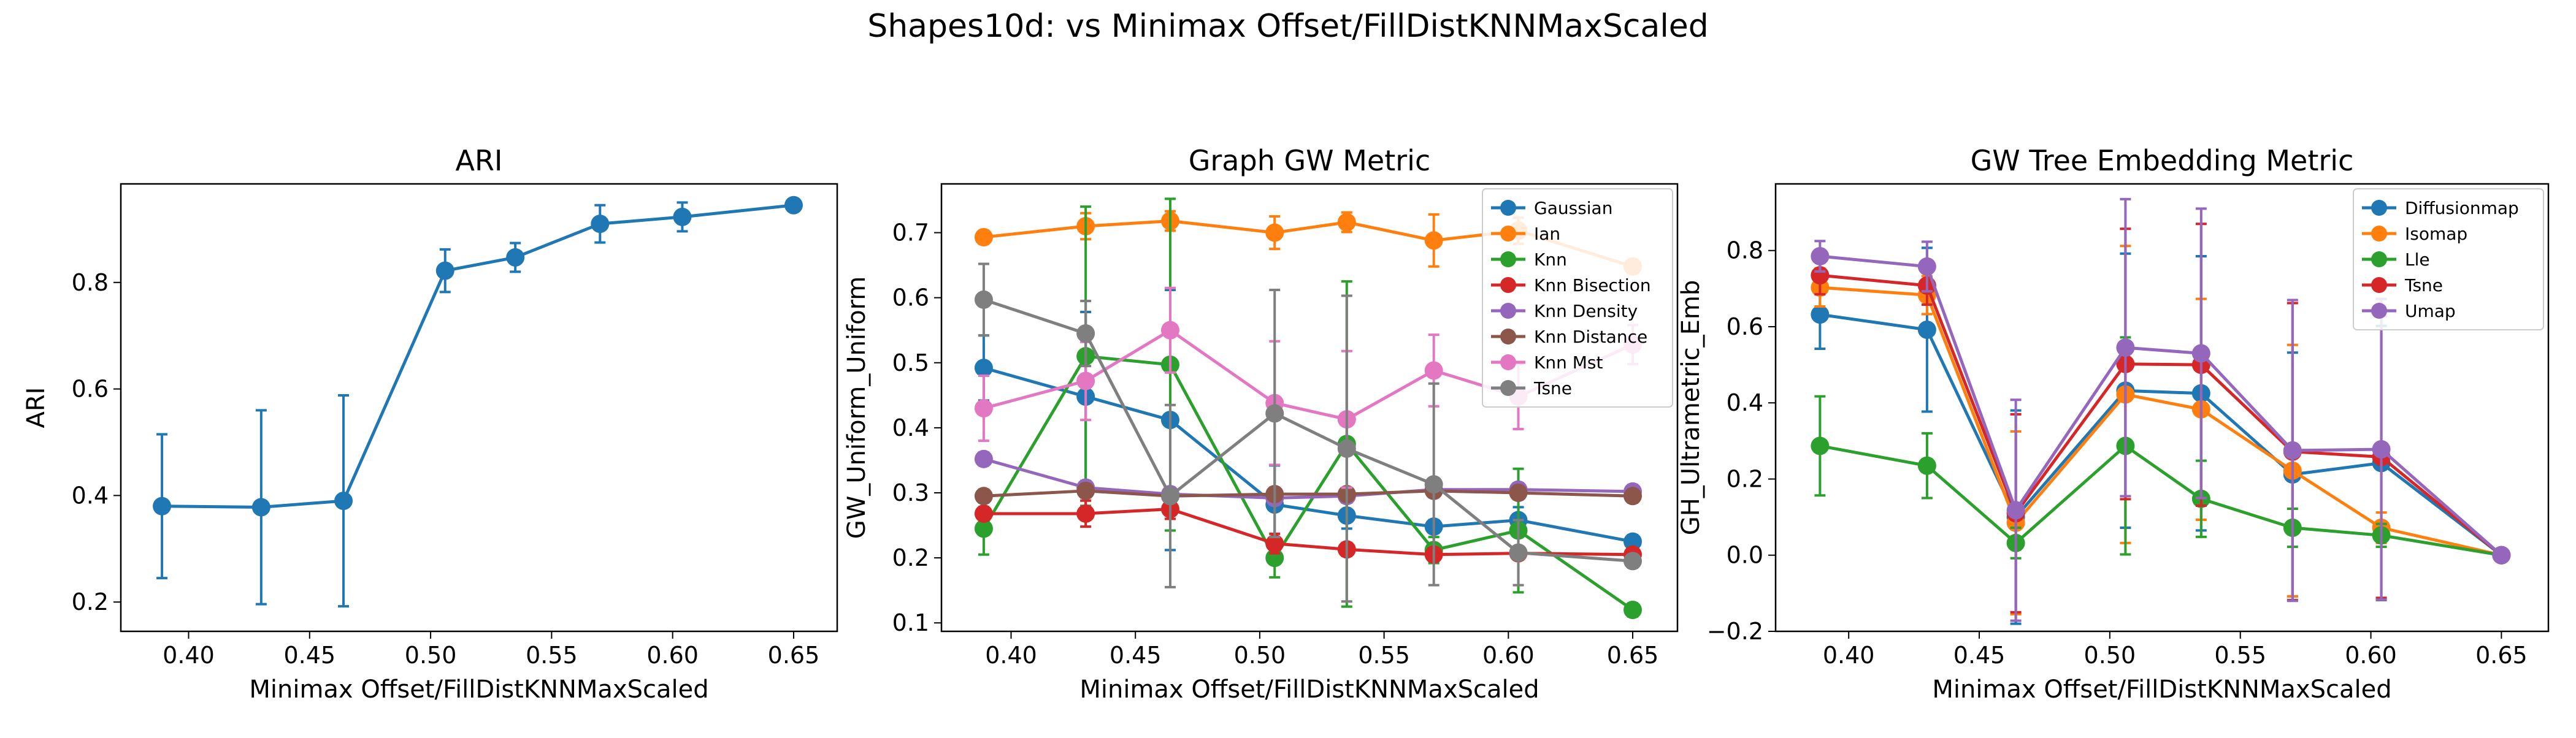 This screenshot has width=2576, height=738. I want to click on ari-xtick-label: 0.40, so click(189, 655).